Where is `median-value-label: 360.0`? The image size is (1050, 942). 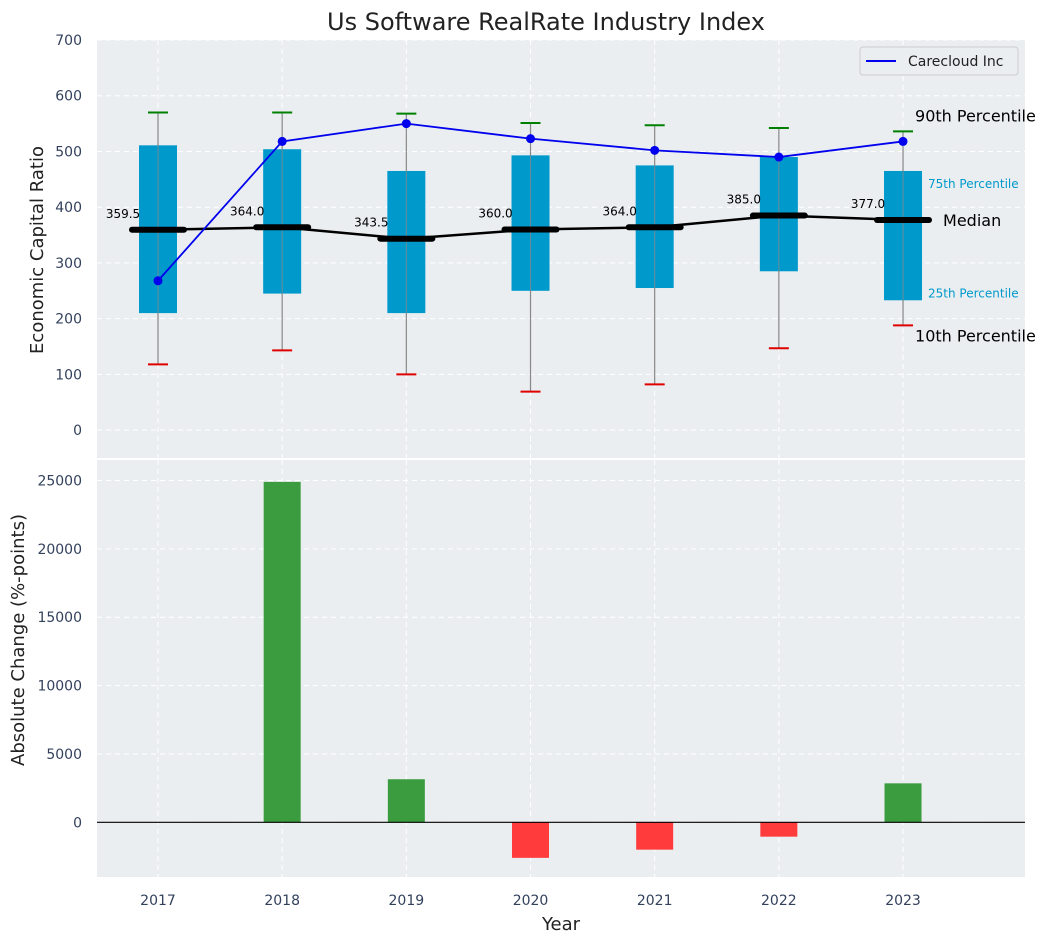
median-value-label: 360.0 is located at coordinates (495, 213).